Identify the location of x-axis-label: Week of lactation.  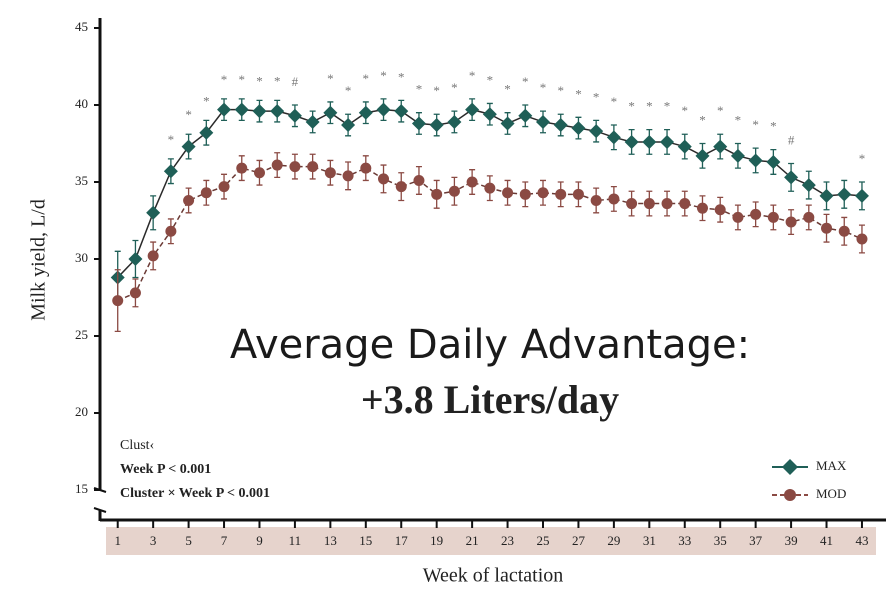
(493, 576).